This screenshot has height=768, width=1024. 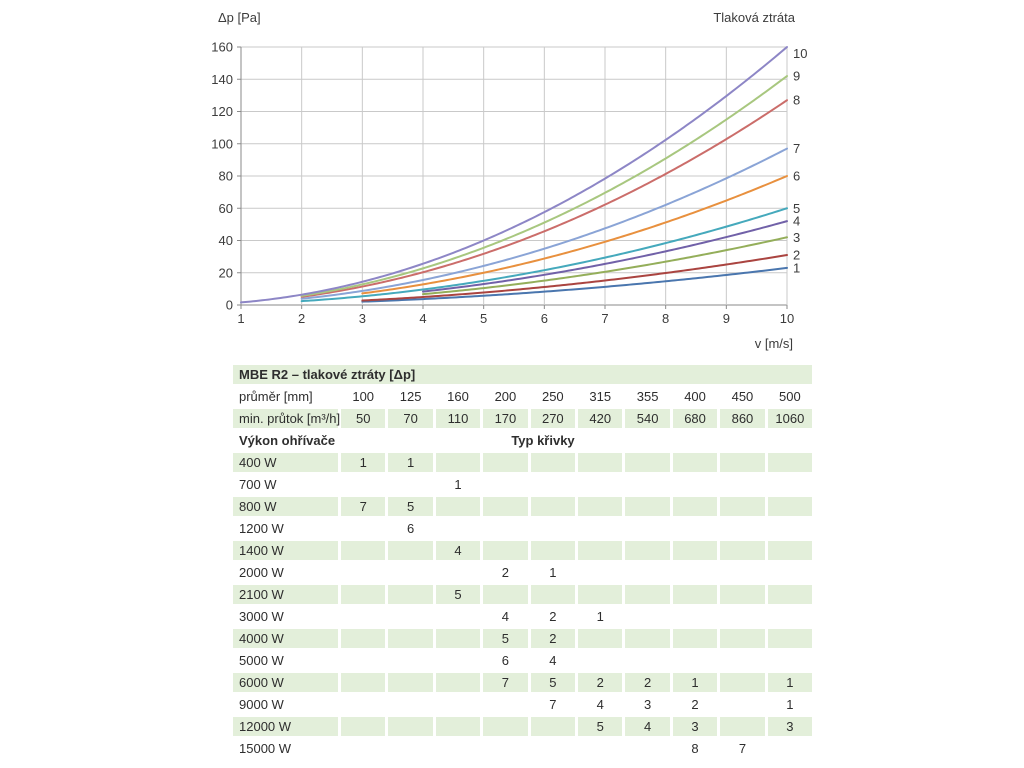 What do you see at coordinates (276, 396) in the screenshot?
I see `diameter-label: průměr [mm]` at bounding box center [276, 396].